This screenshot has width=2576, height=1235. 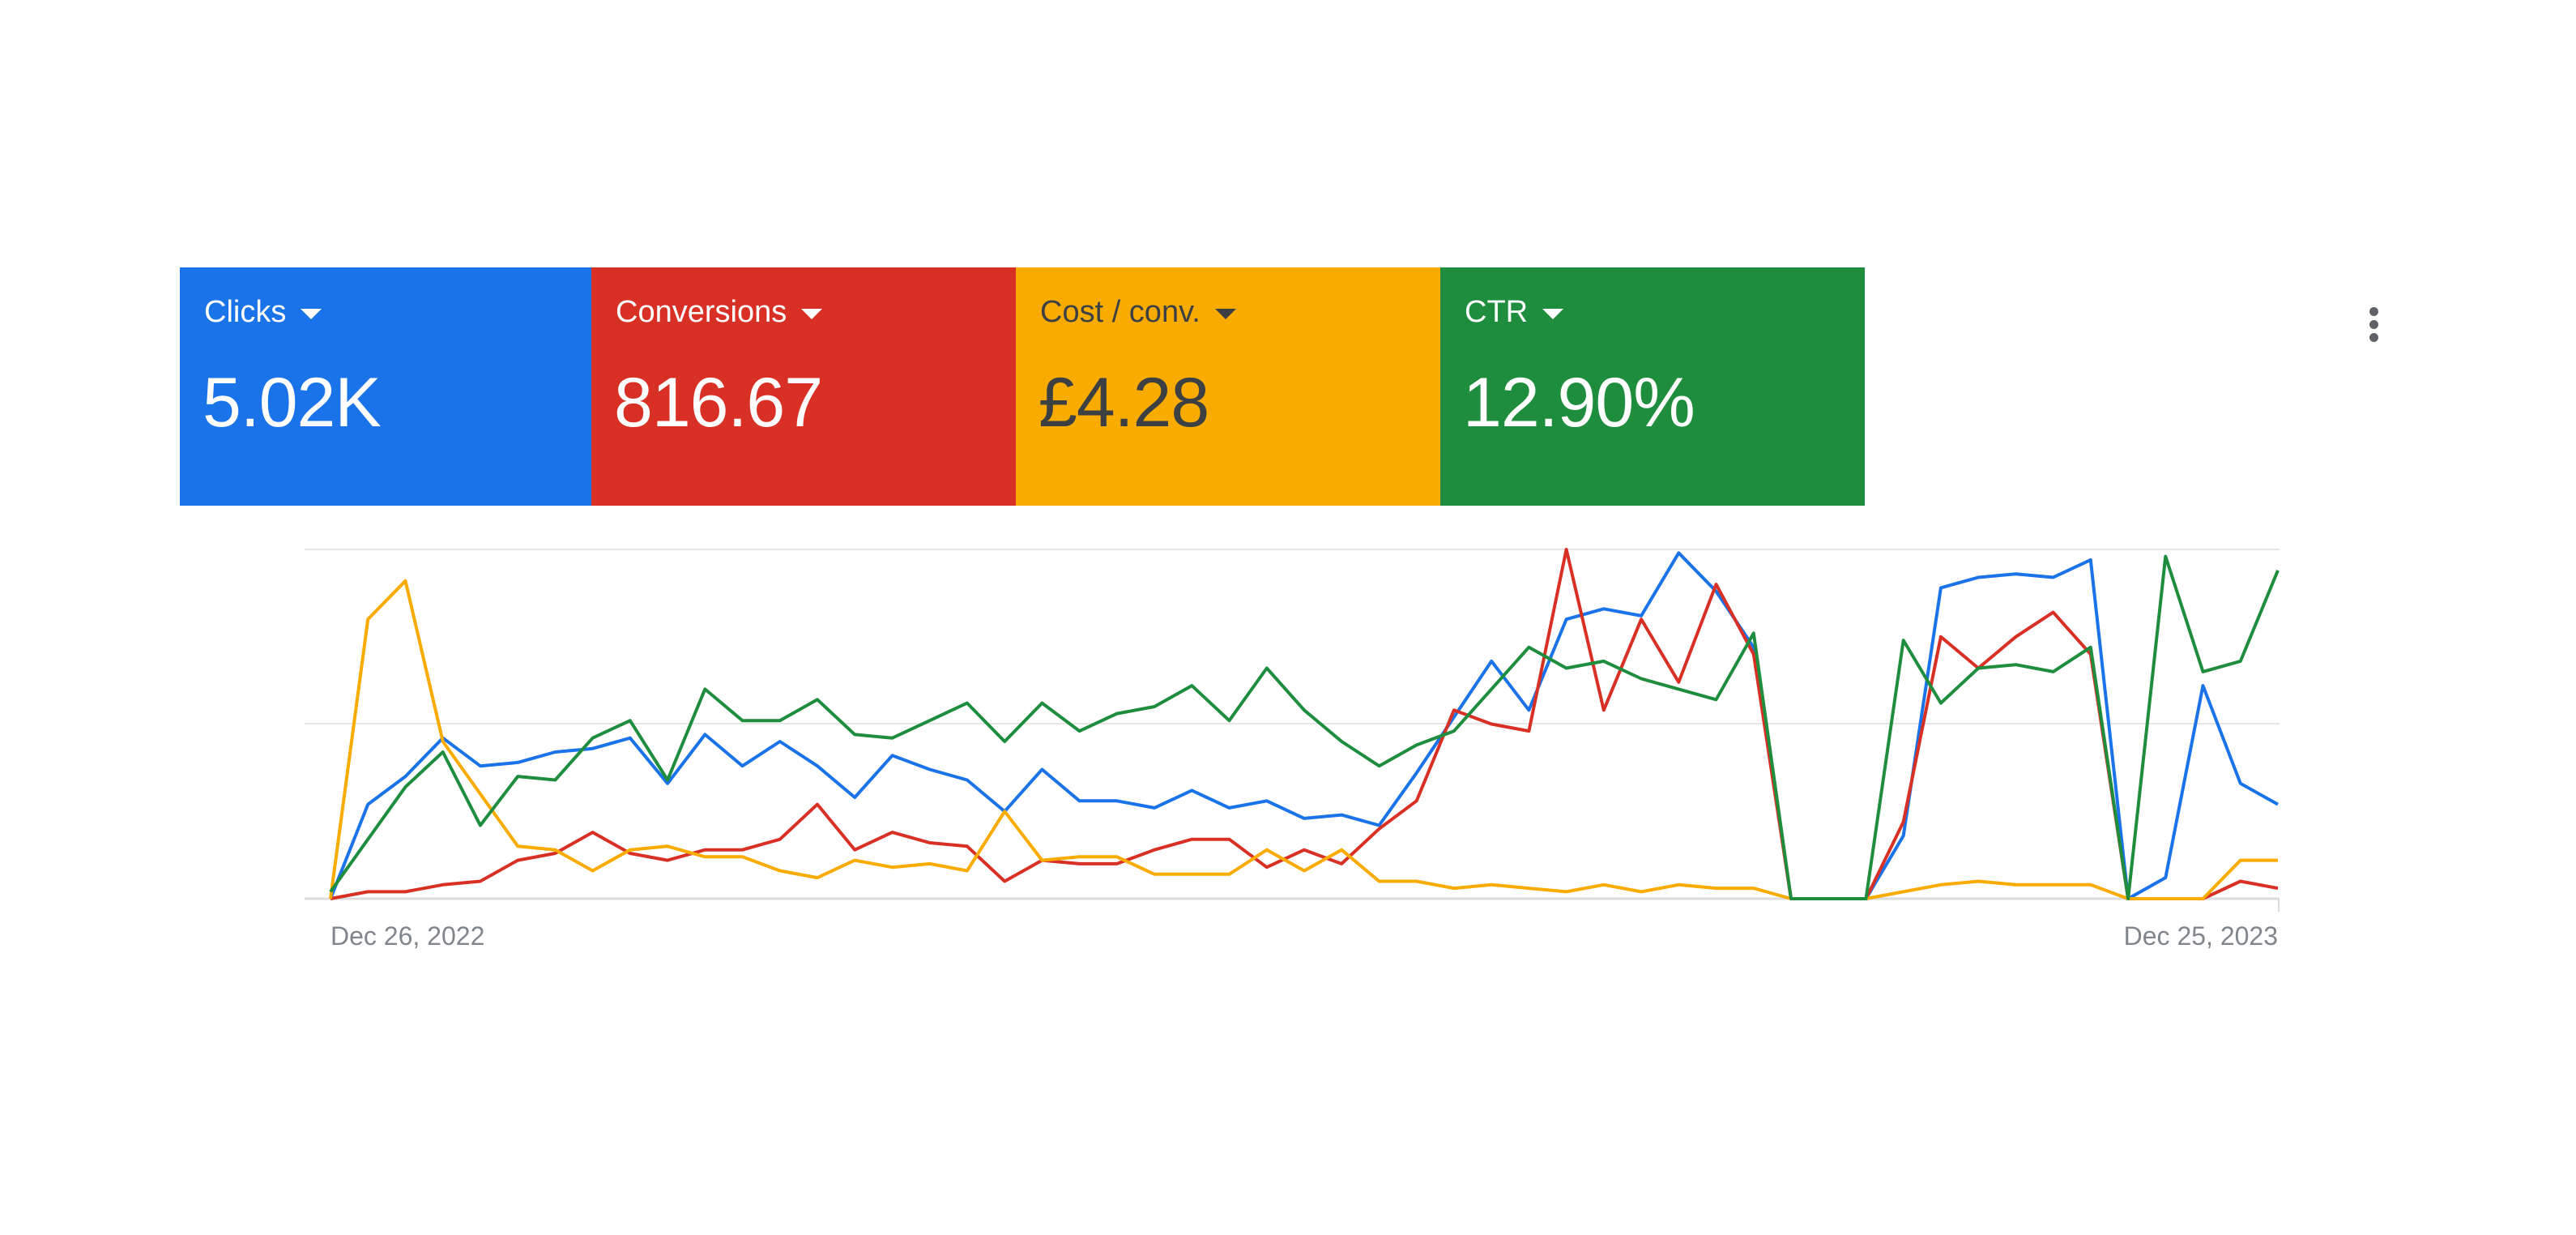 I want to click on scorecard-ctr: CTR 12.90%, so click(x=1652, y=387).